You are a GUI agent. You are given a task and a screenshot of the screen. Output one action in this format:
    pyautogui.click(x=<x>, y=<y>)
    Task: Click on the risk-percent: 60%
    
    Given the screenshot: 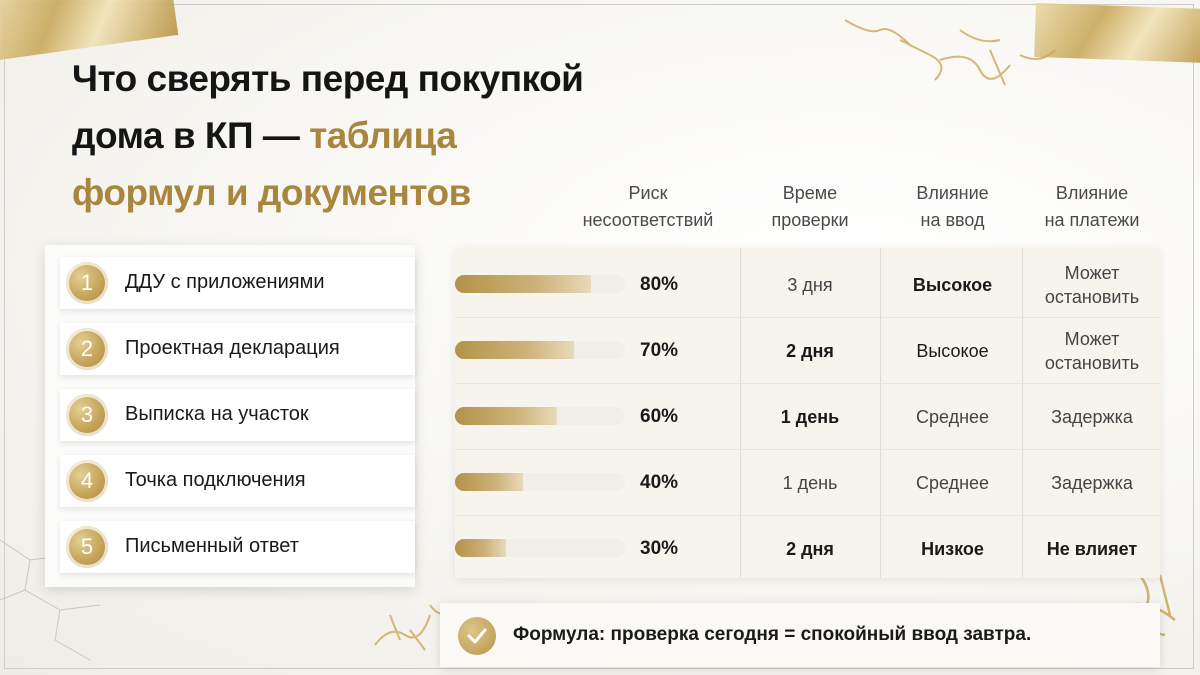 What is the action you would take?
    pyautogui.click(x=659, y=416)
    